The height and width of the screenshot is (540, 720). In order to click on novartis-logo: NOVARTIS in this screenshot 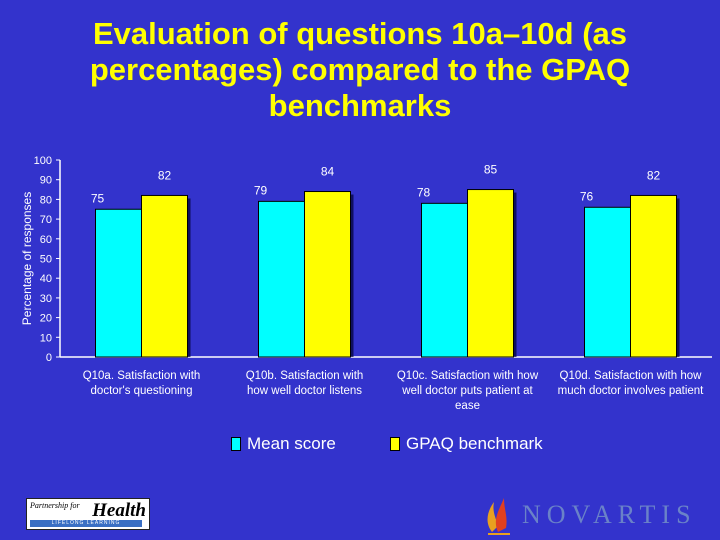, I will do `click(598, 514)`.